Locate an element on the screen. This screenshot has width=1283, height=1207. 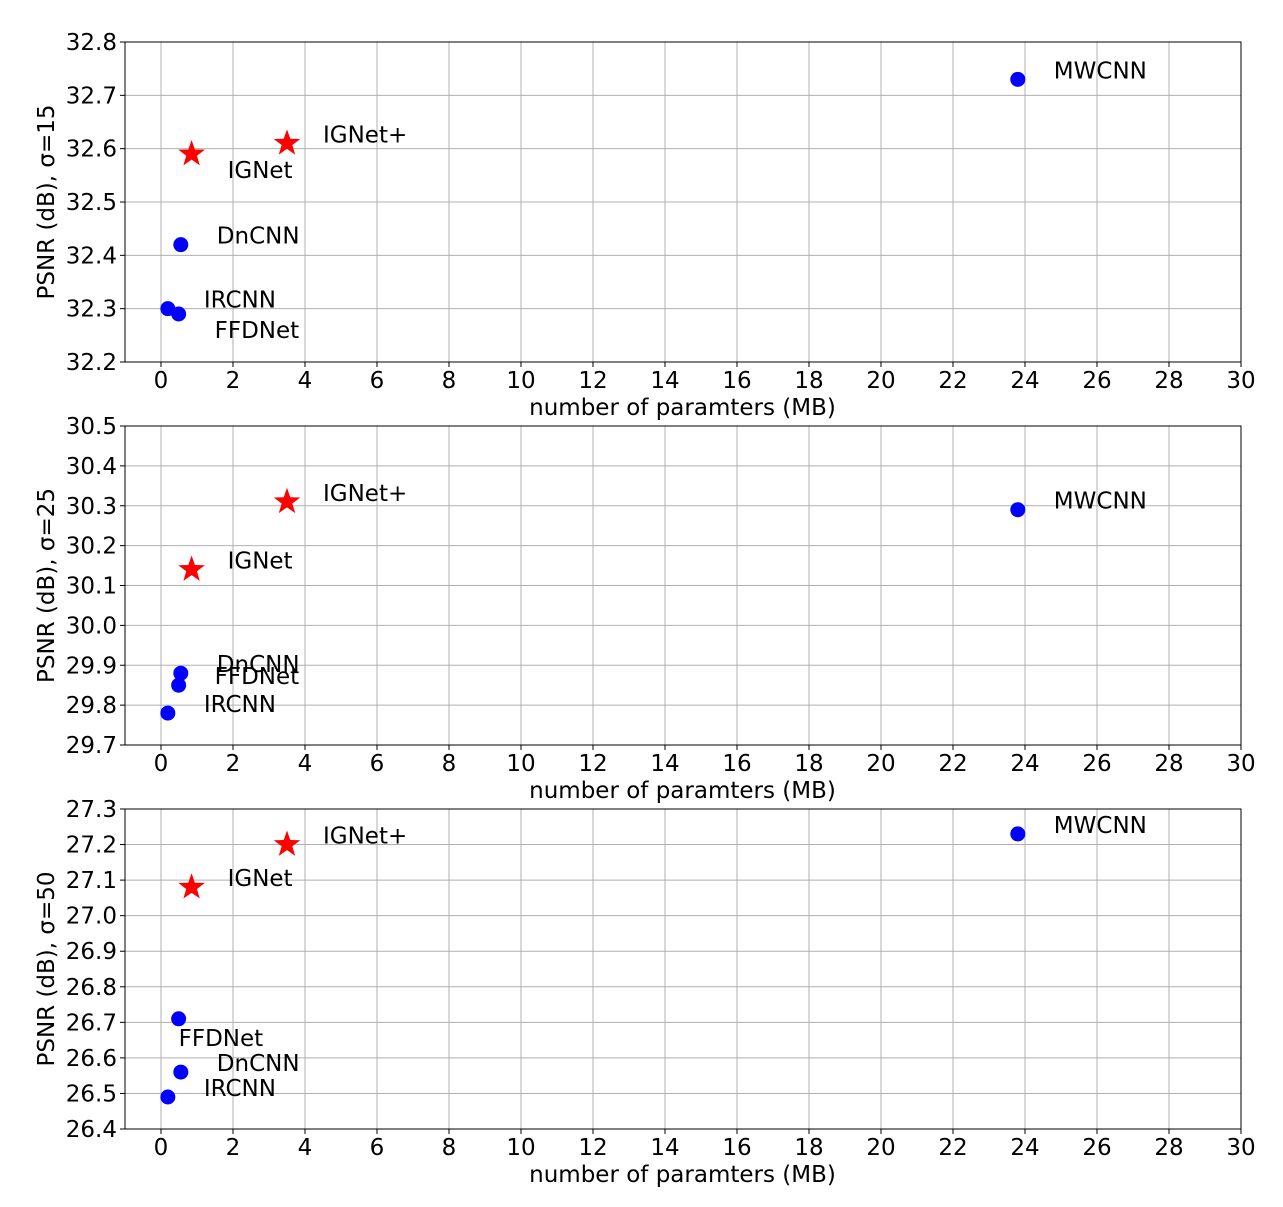
y-tick-label: 30.0 is located at coordinates (91, 626).